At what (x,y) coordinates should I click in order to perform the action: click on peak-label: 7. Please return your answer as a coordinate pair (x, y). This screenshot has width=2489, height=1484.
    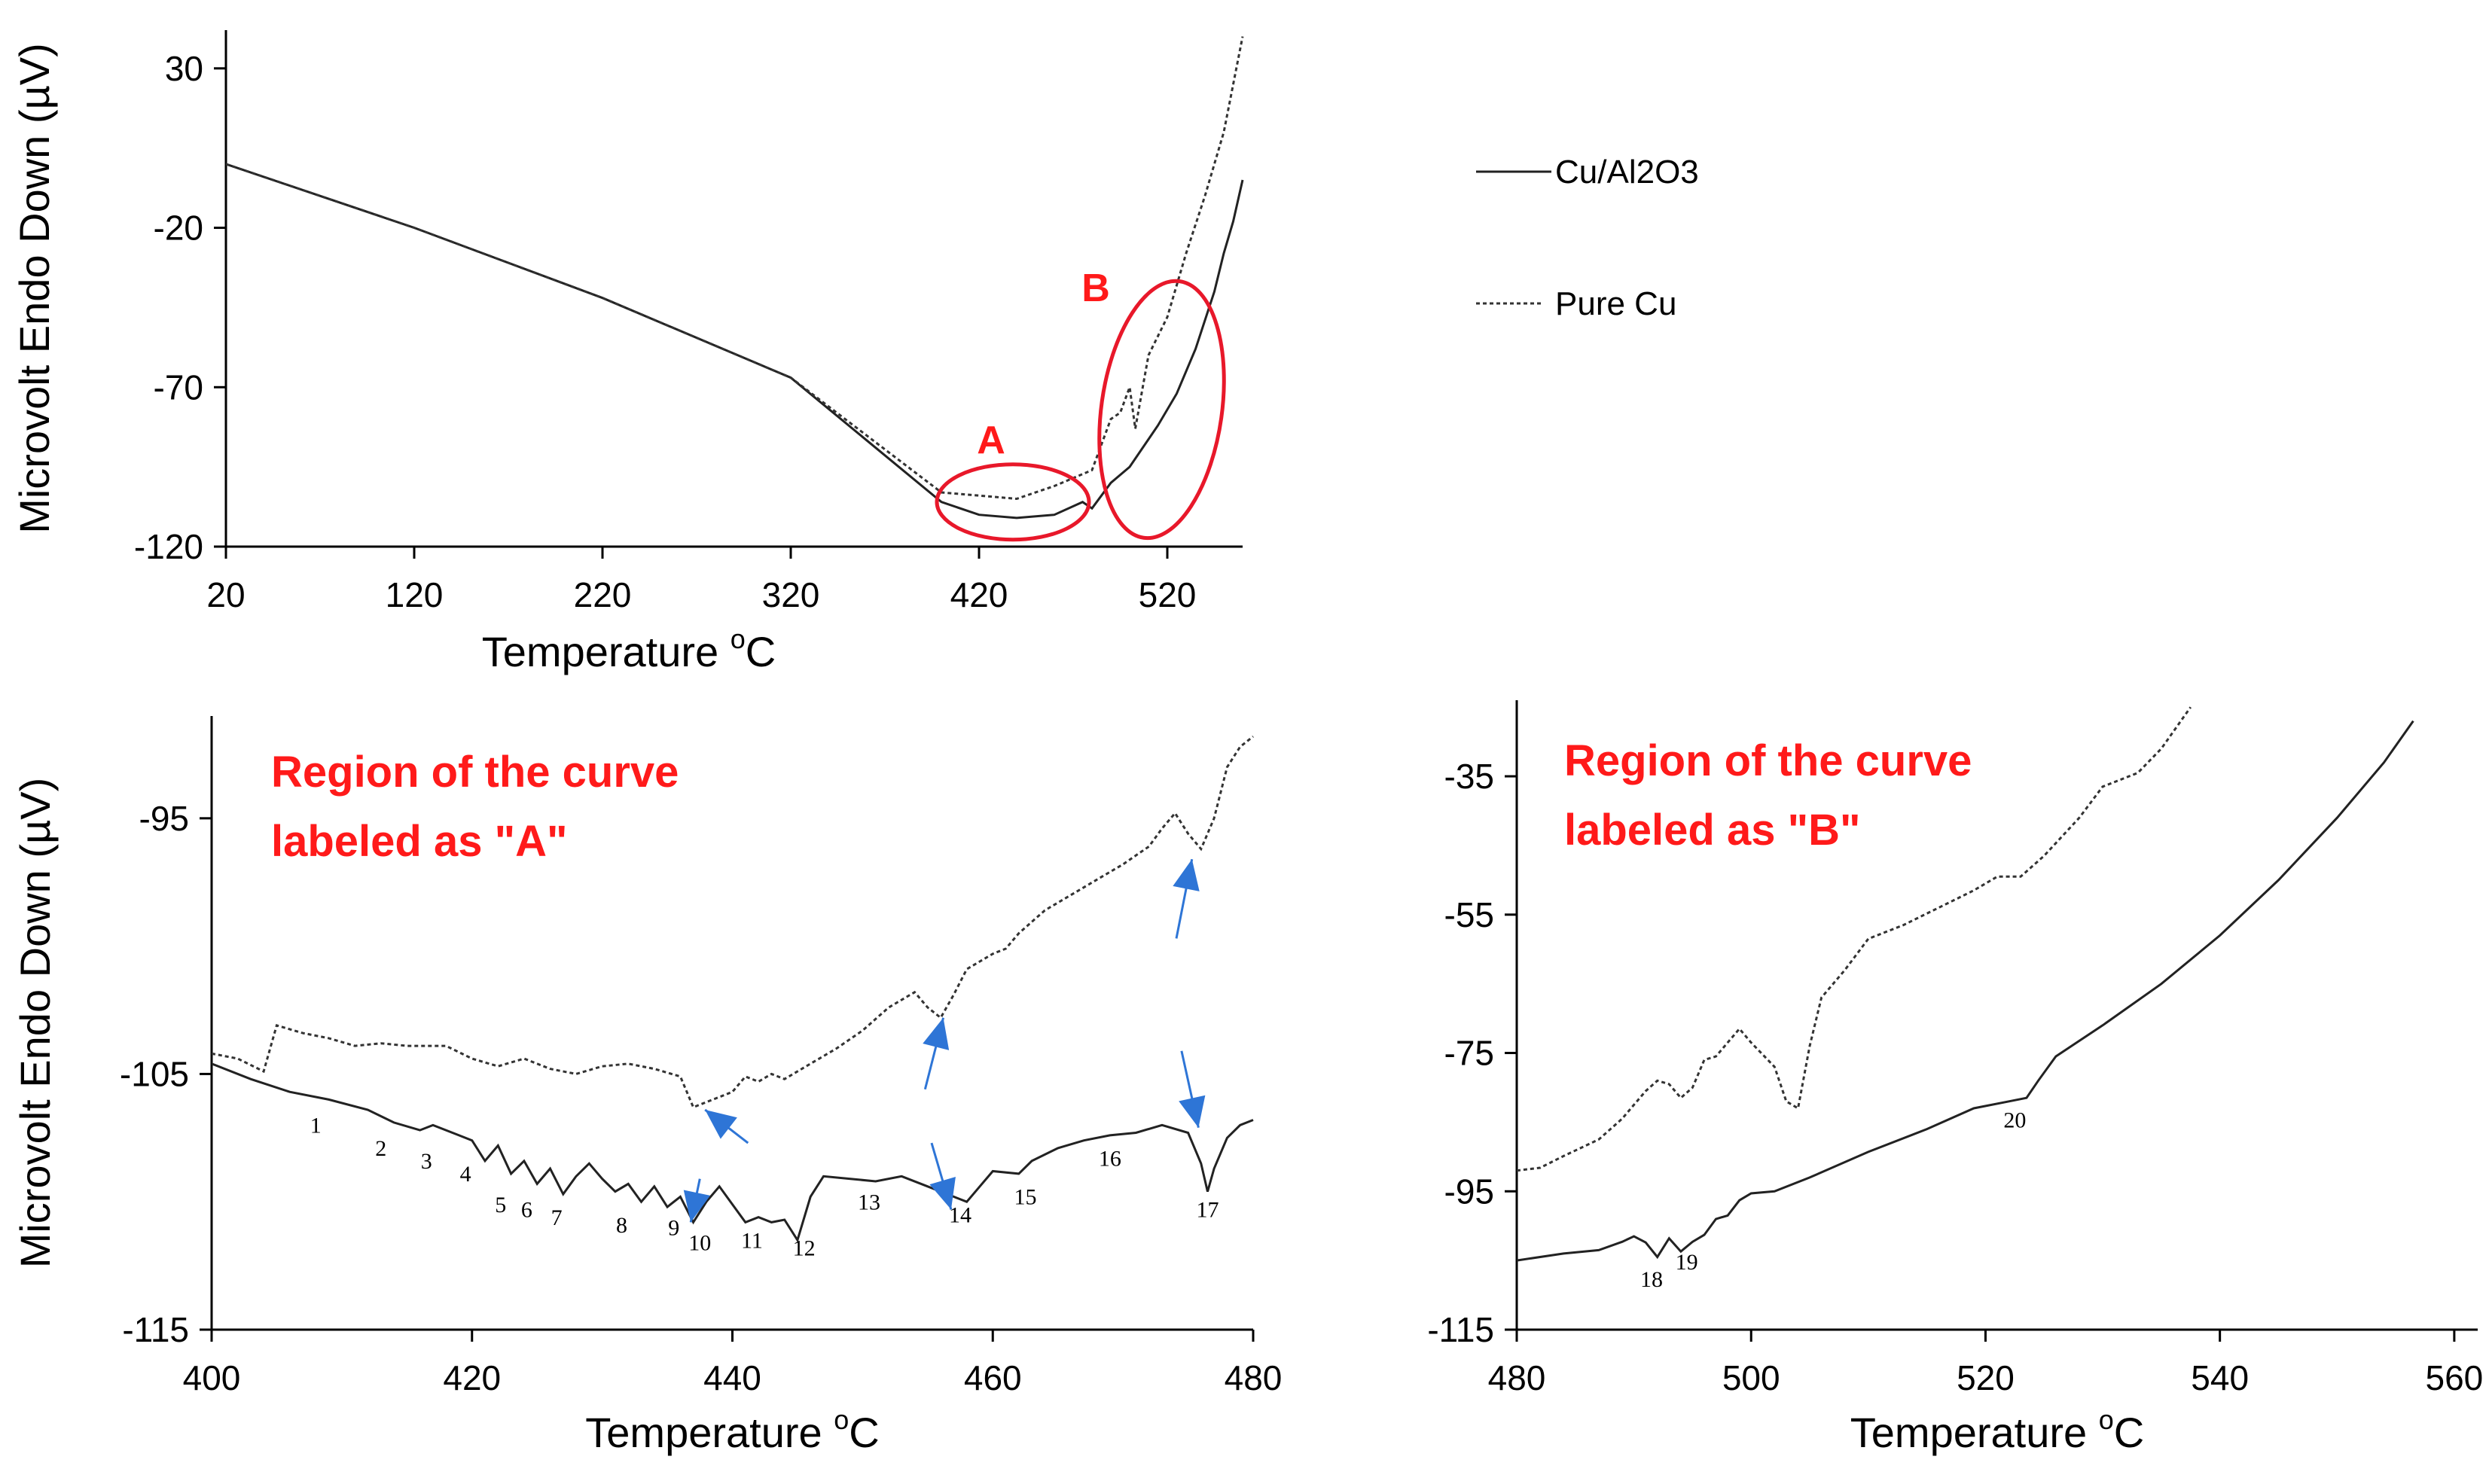
    Looking at the image, I should click on (557, 1217).